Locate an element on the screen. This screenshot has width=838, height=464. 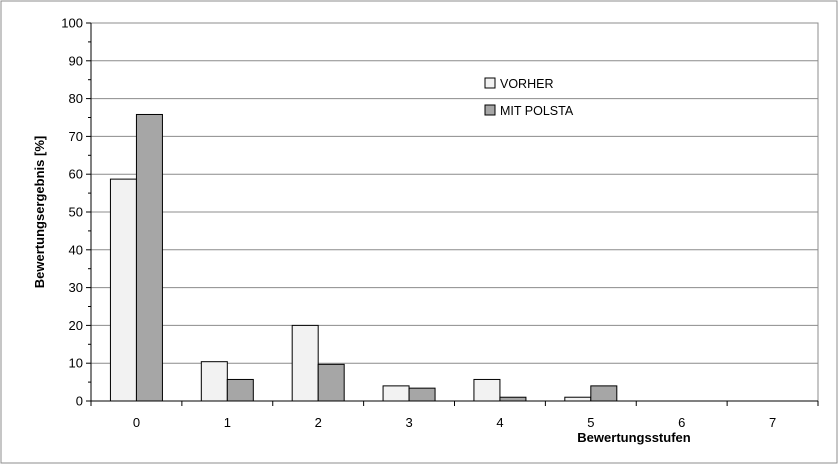
x-axis-title: Bewertungsstufen is located at coordinates (633, 437).